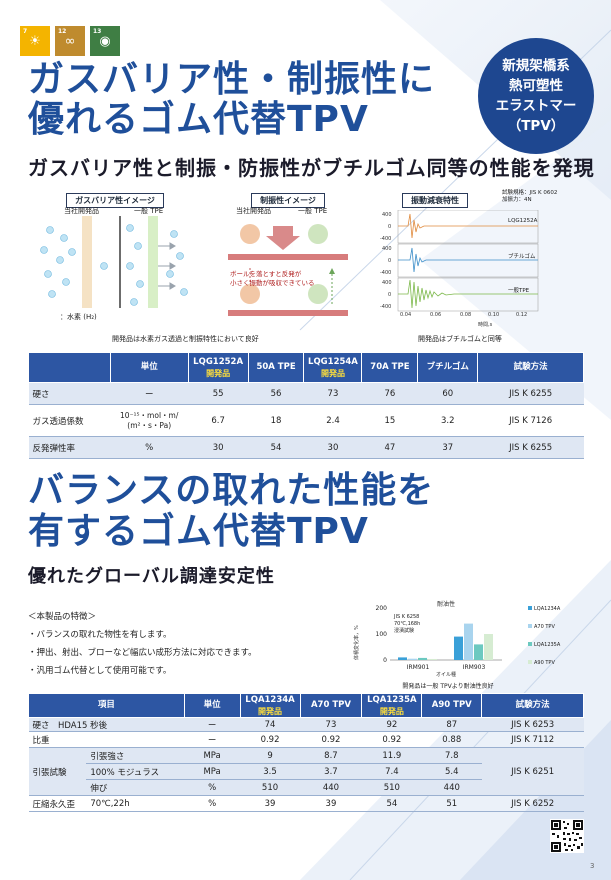  I want to click on x-tick-label: IRM901, so click(418, 667).